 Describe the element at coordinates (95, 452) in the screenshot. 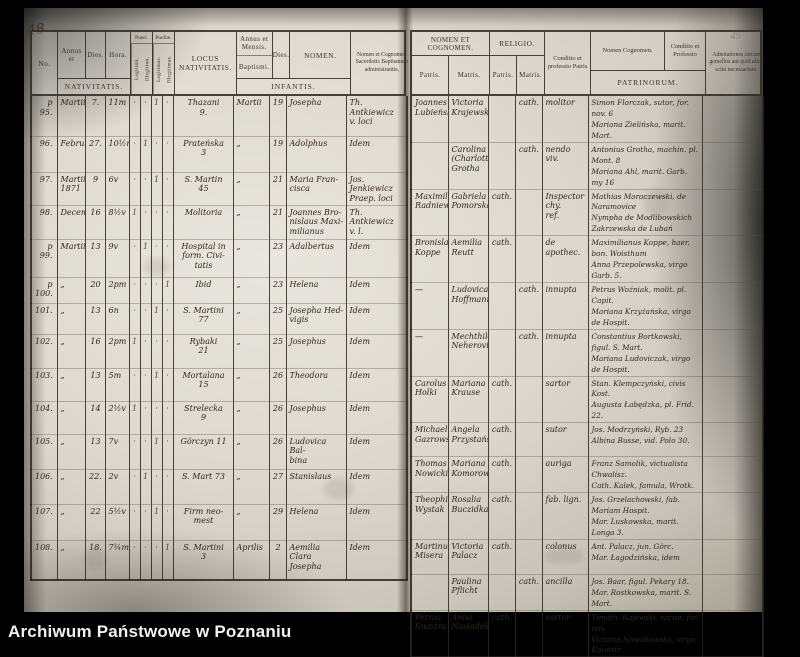

I see `nativity-day: 13` at that location.